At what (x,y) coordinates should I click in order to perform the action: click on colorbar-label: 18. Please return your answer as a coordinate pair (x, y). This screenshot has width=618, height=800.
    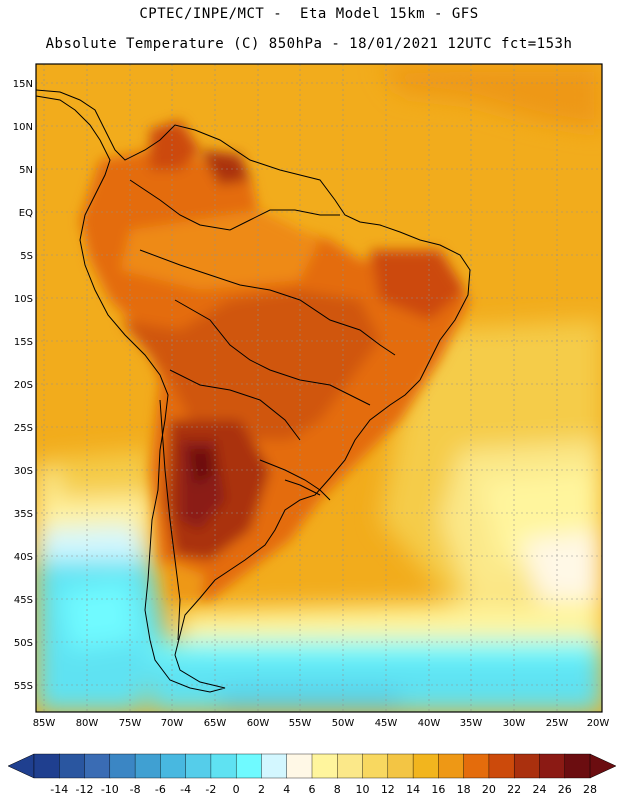
    Looking at the image, I should click on (464, 789).